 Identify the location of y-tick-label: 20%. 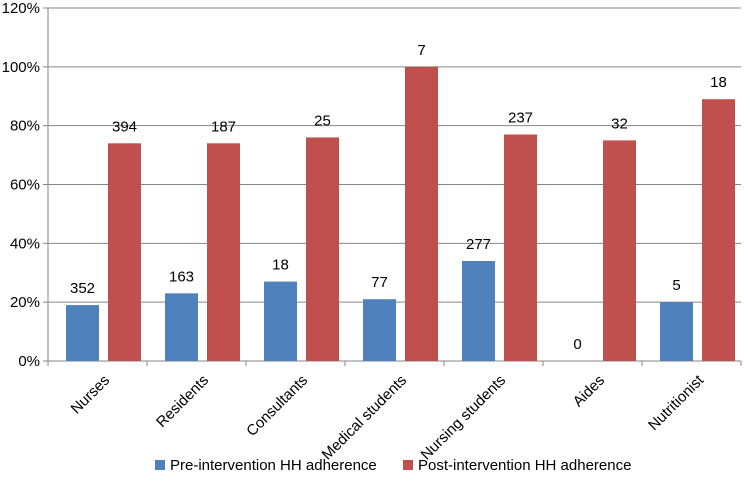
(25, 302).